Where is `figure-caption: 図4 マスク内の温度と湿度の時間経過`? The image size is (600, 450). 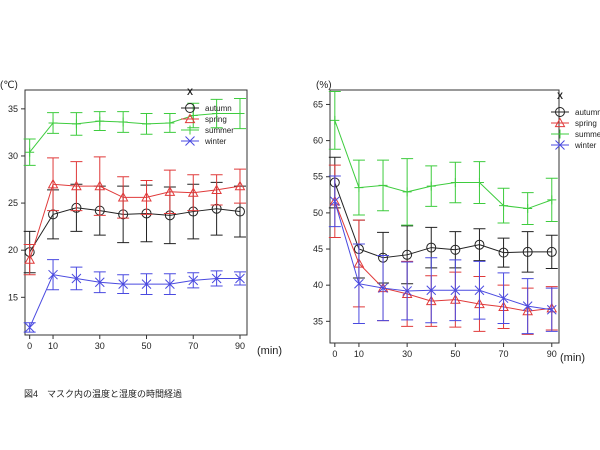
figure-caption: 図4 マスク内の温度と湿度の時間経過 is located at coordinates (103, 394).